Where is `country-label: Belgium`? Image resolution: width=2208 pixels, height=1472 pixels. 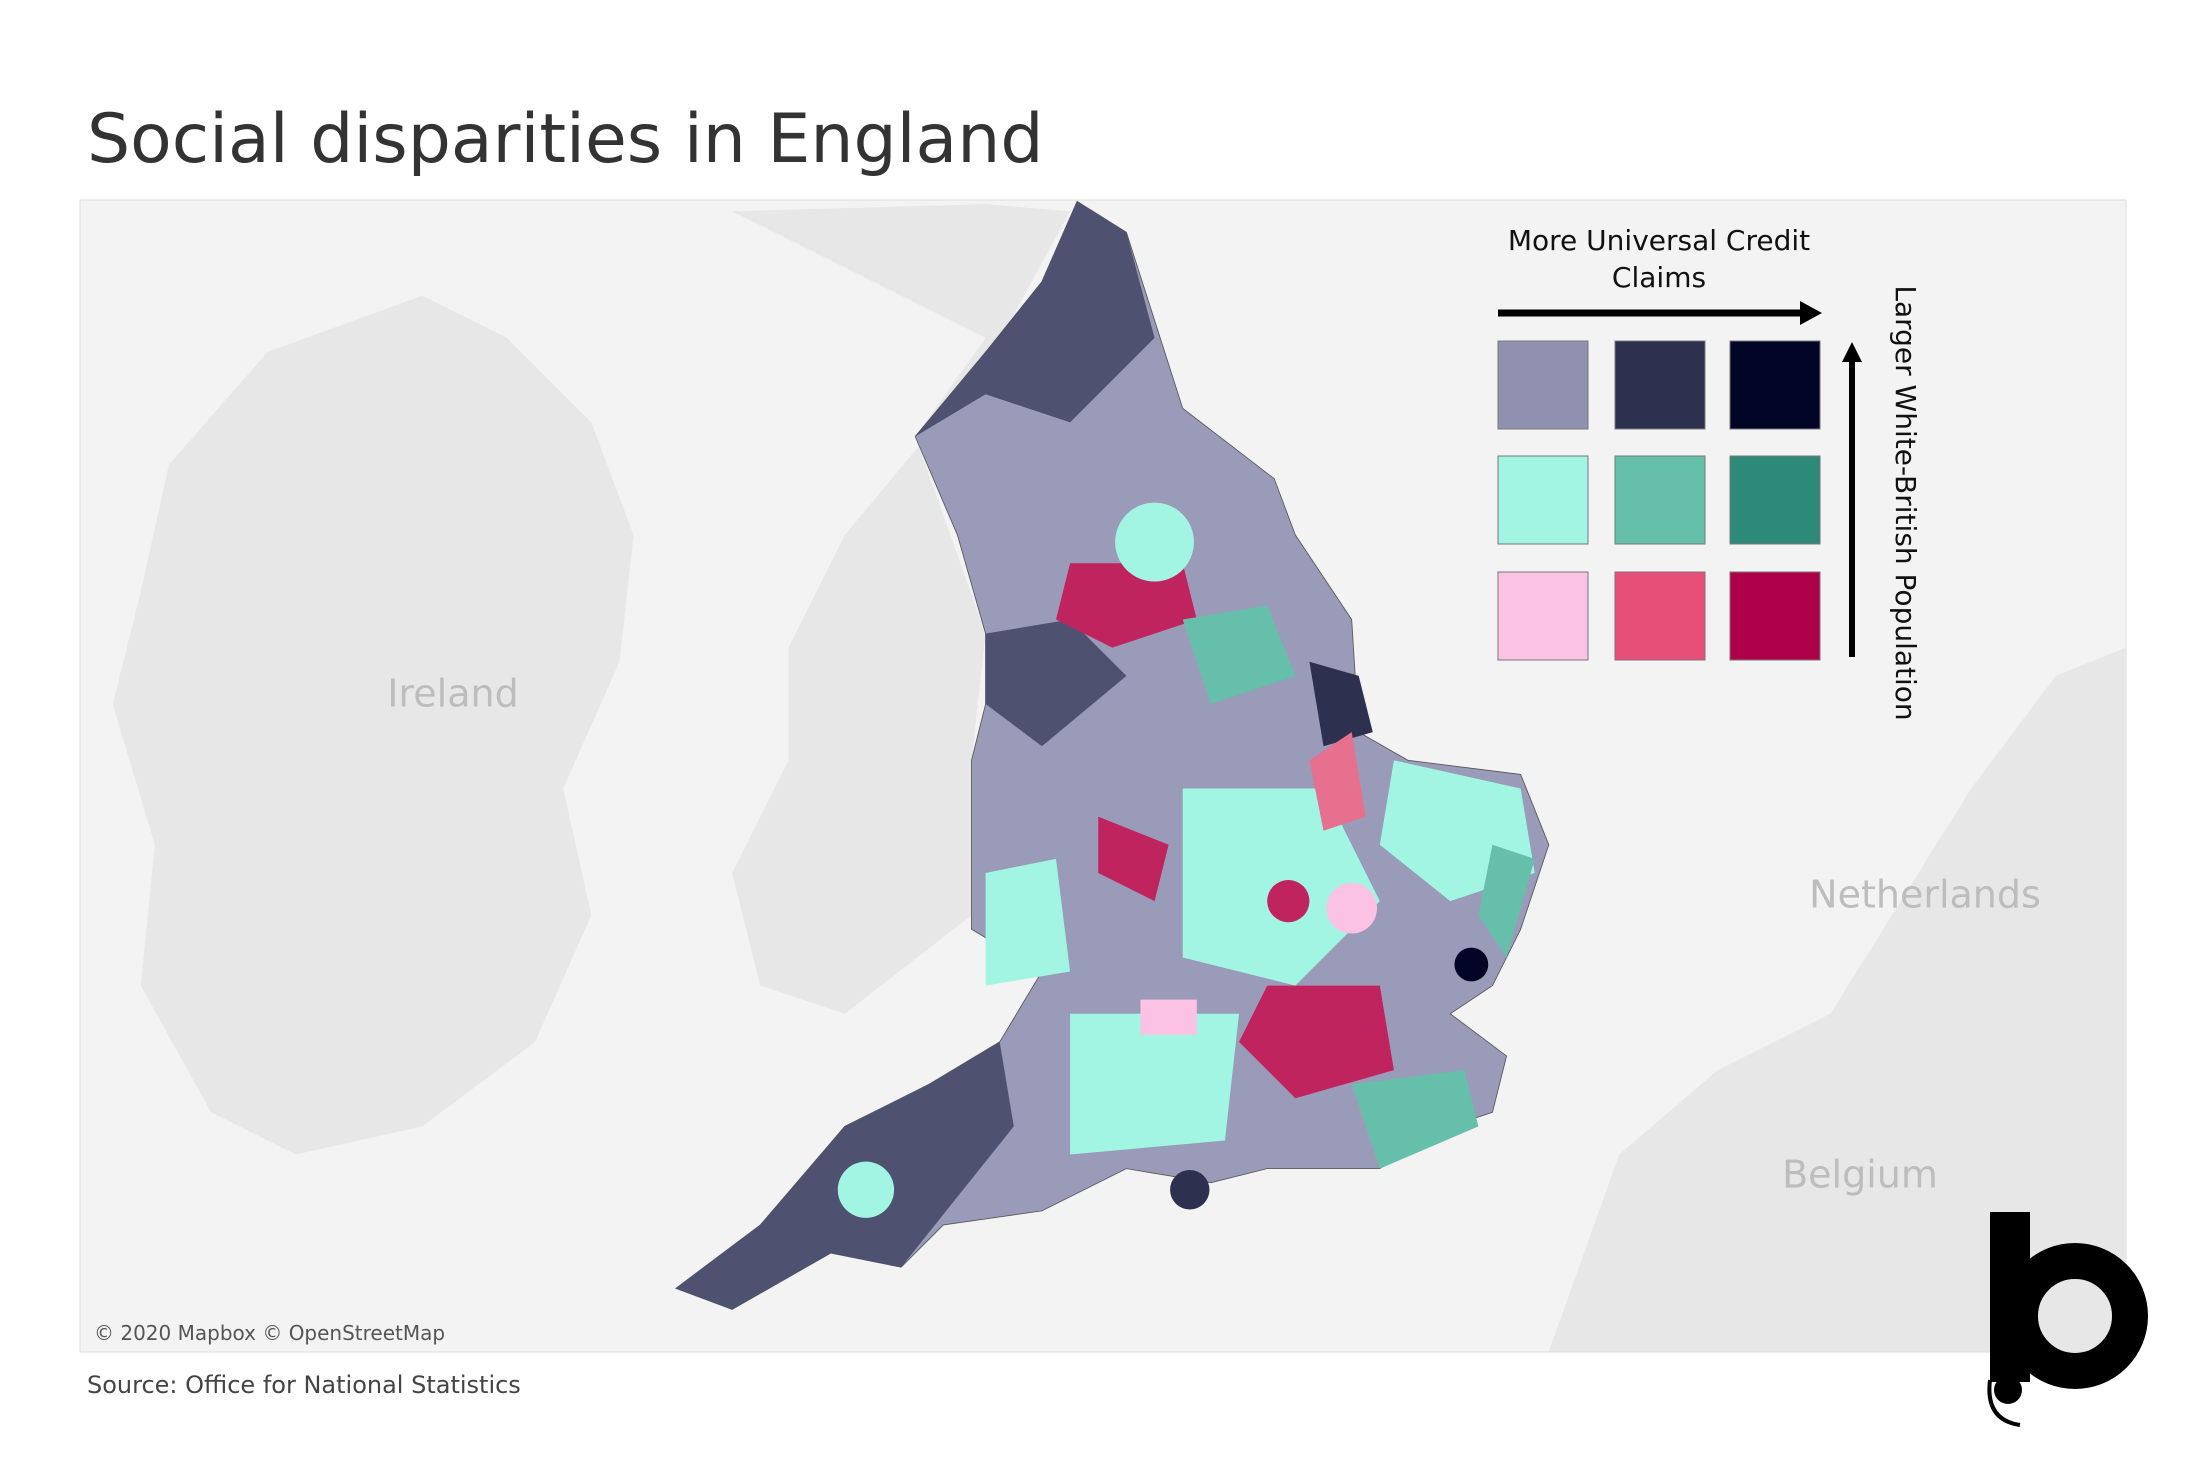 country-label: Belgium is located at coordinates (1860, 1175).